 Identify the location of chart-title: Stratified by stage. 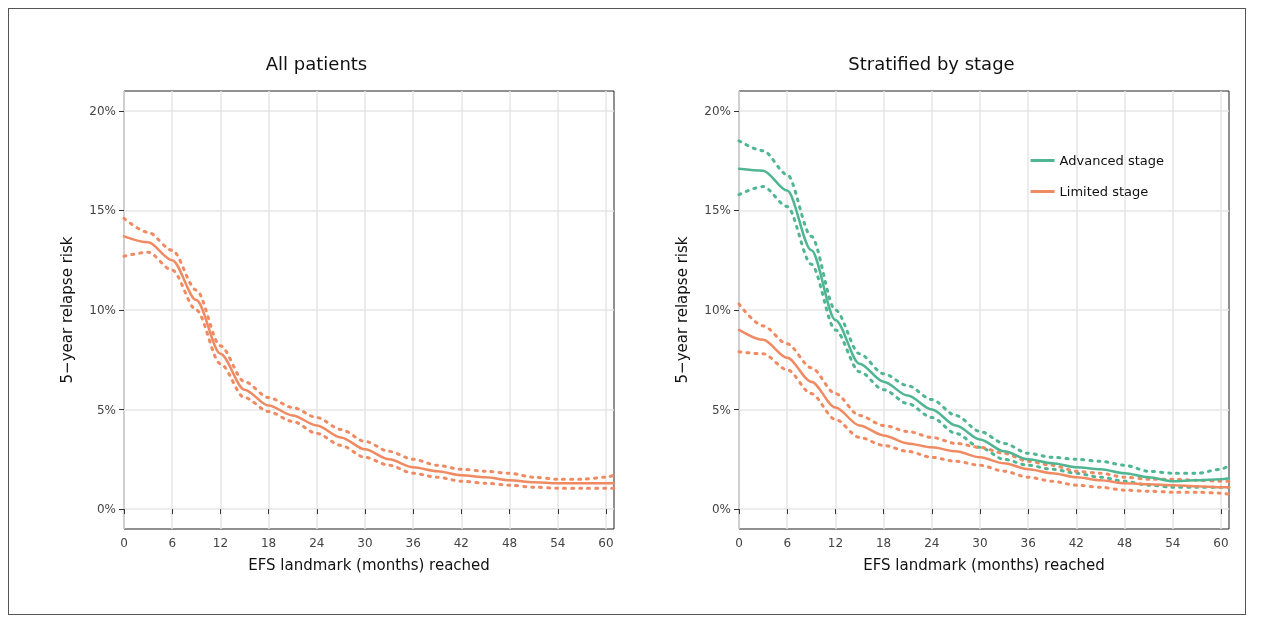
(931, 63).